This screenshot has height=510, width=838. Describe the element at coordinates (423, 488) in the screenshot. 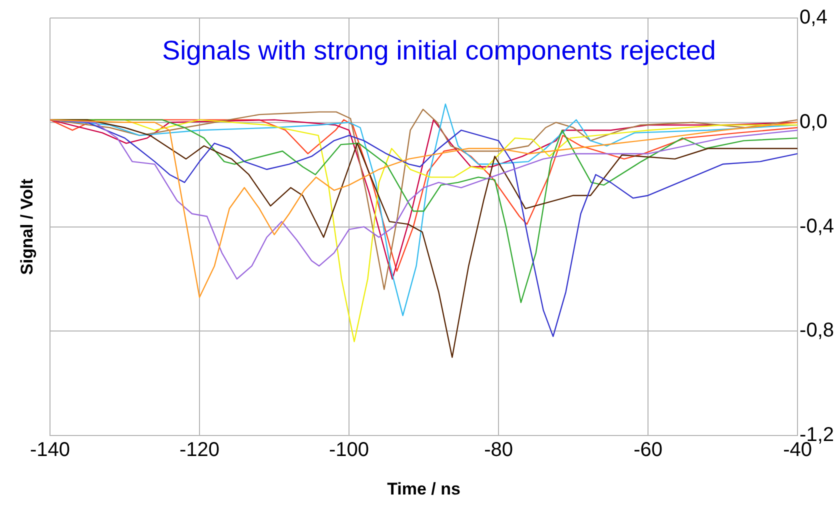

I see `x-axis-title: Time / ns` at that location.